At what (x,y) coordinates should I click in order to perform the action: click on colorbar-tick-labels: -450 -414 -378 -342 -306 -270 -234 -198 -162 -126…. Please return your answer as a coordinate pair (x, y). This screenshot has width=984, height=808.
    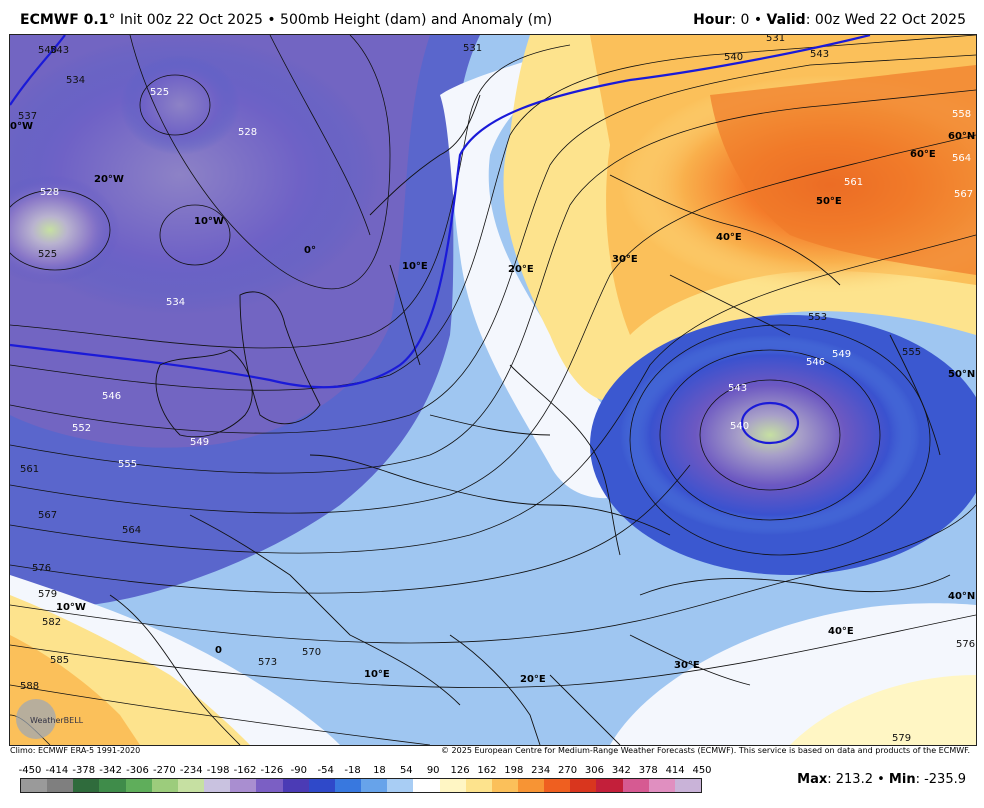
    Looking at the image, I should click on (365, 771).